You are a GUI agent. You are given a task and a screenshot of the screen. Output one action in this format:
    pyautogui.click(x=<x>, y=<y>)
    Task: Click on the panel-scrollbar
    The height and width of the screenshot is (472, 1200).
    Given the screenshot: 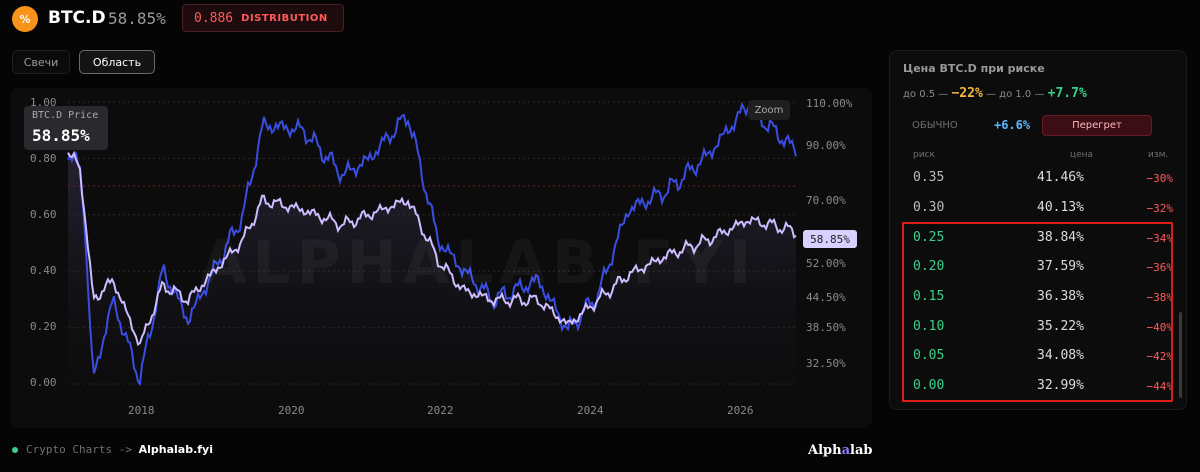 What is the action you would take?
    pyautogui.click(x=1180, y=355)
    